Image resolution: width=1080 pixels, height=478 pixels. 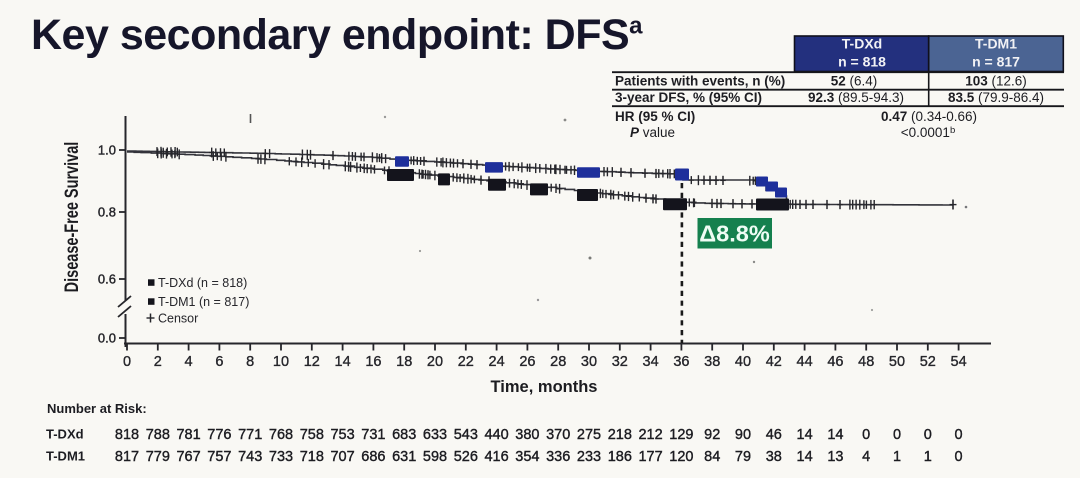 What do you see at coordinates (342, 457) in the screenshot?
I see `svg-text: 707` at bounding box center [342, 457].